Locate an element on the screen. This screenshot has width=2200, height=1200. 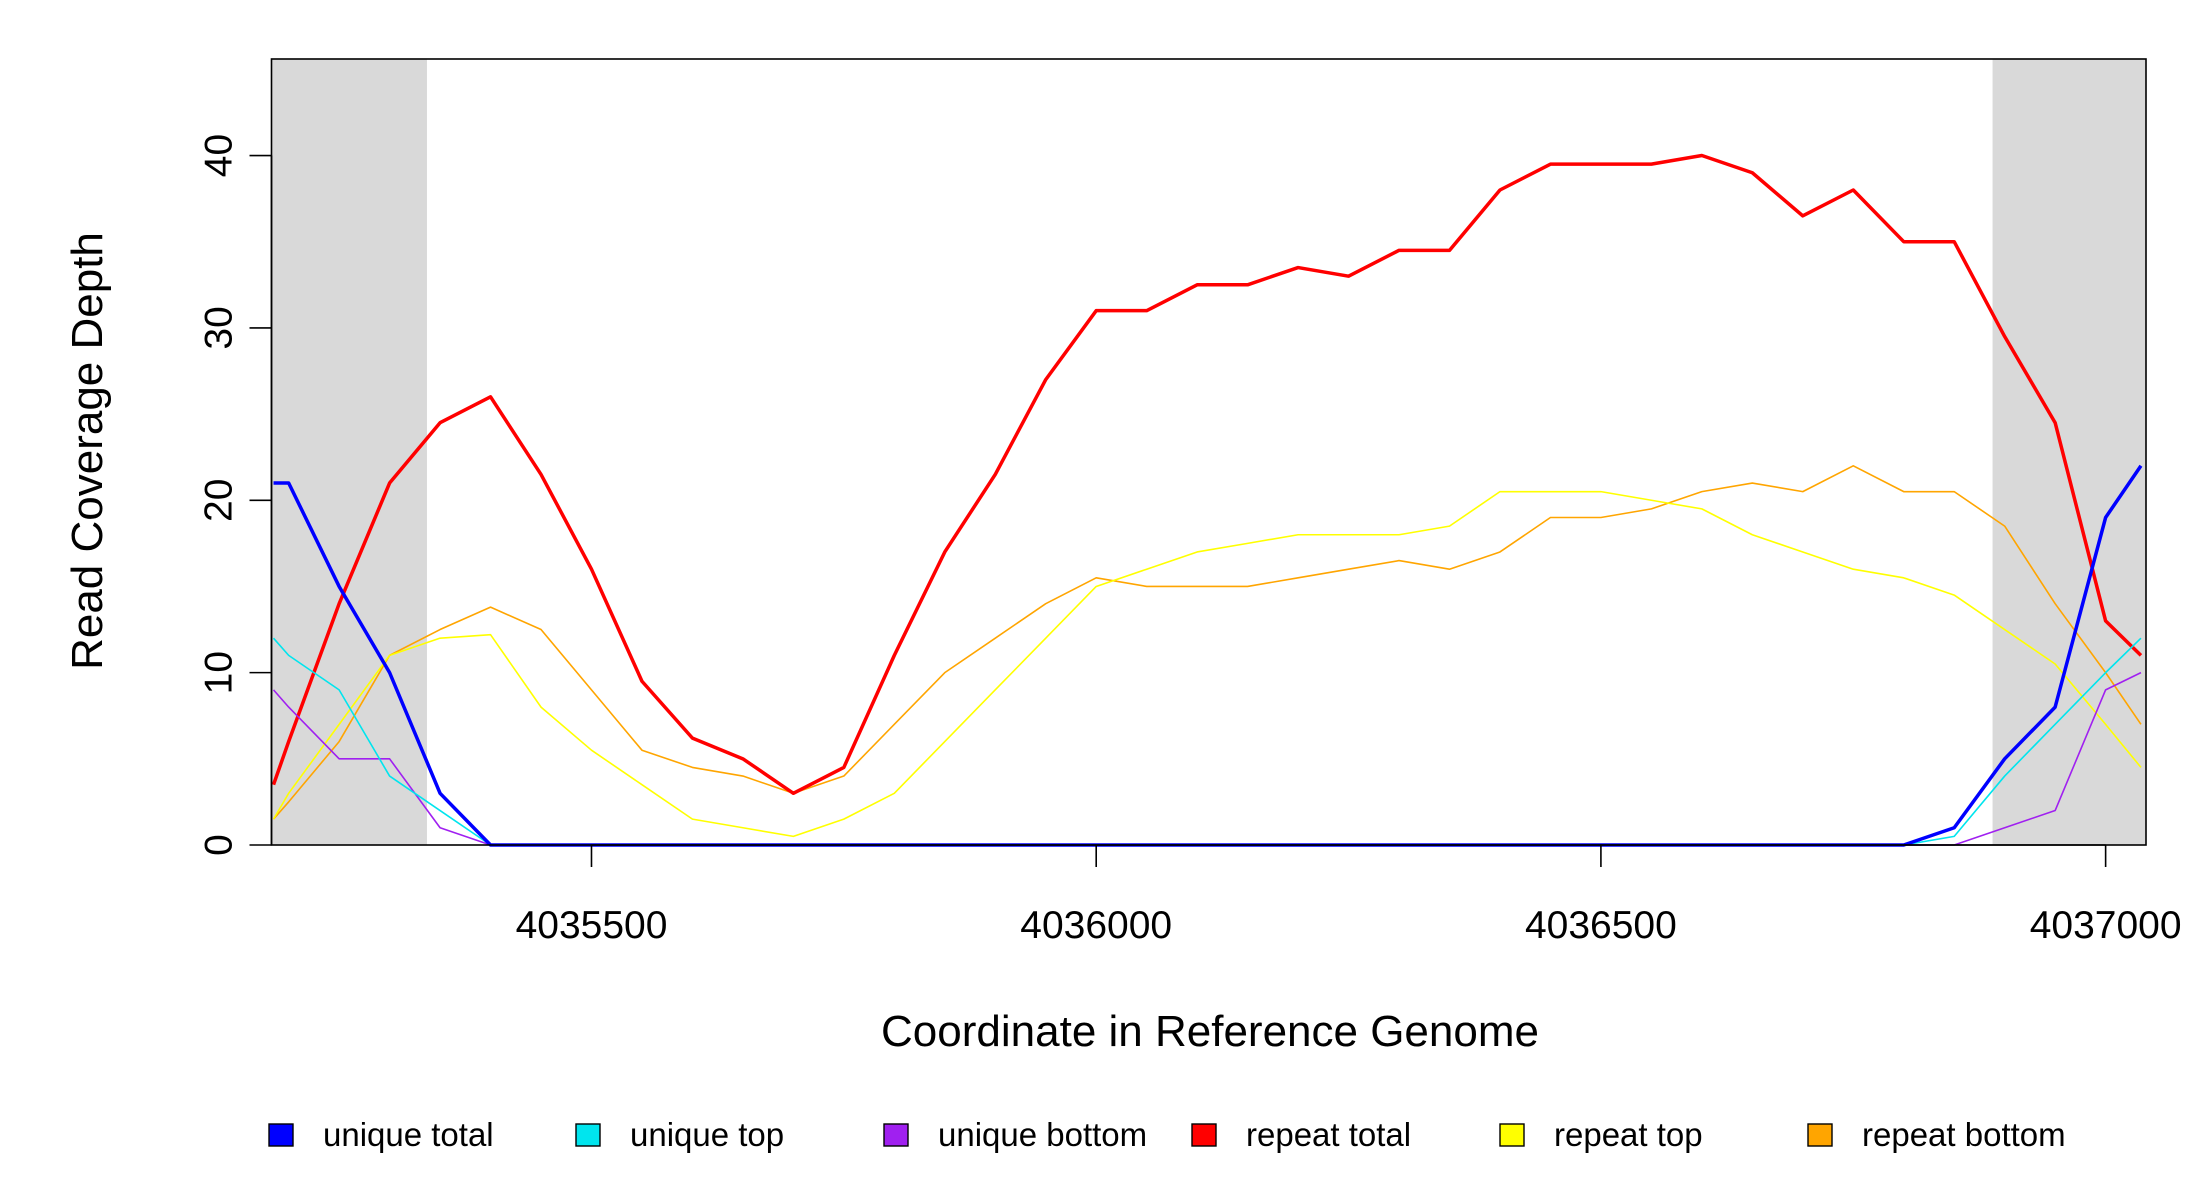
legend-item: unique bottom is located at coordinates (1015, 1134).